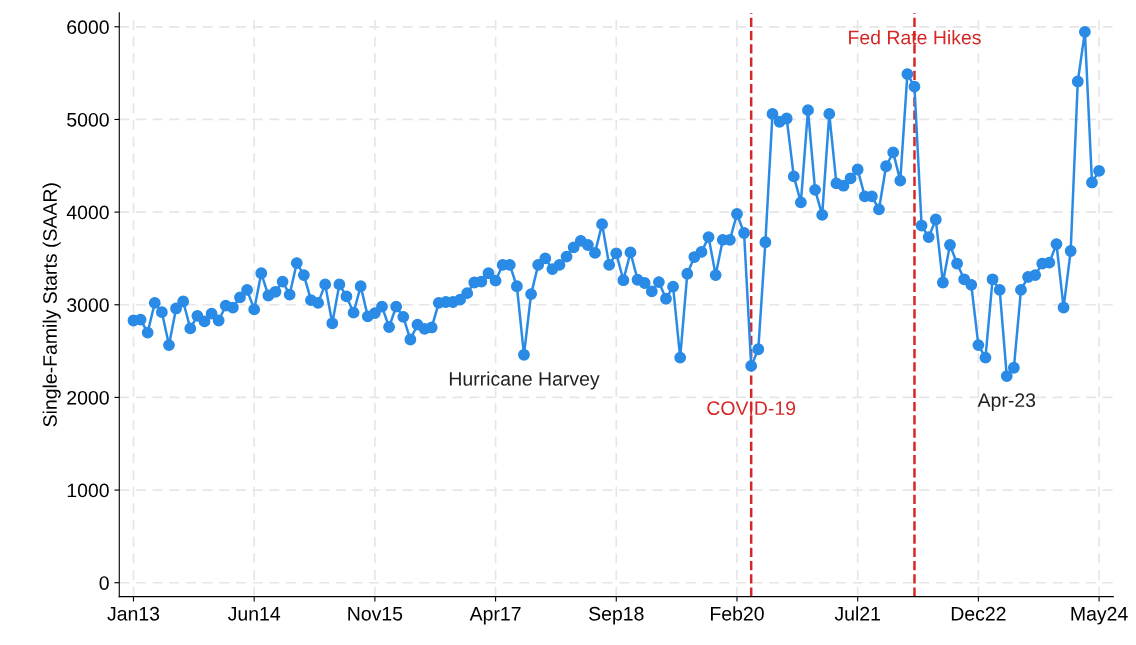 This screenshot has height=645, width=1136. What do you see at coordinates (524, 380) in the screenshot?
I see `annotation: Hurricane Harvey` at bounding box center [524, 380].